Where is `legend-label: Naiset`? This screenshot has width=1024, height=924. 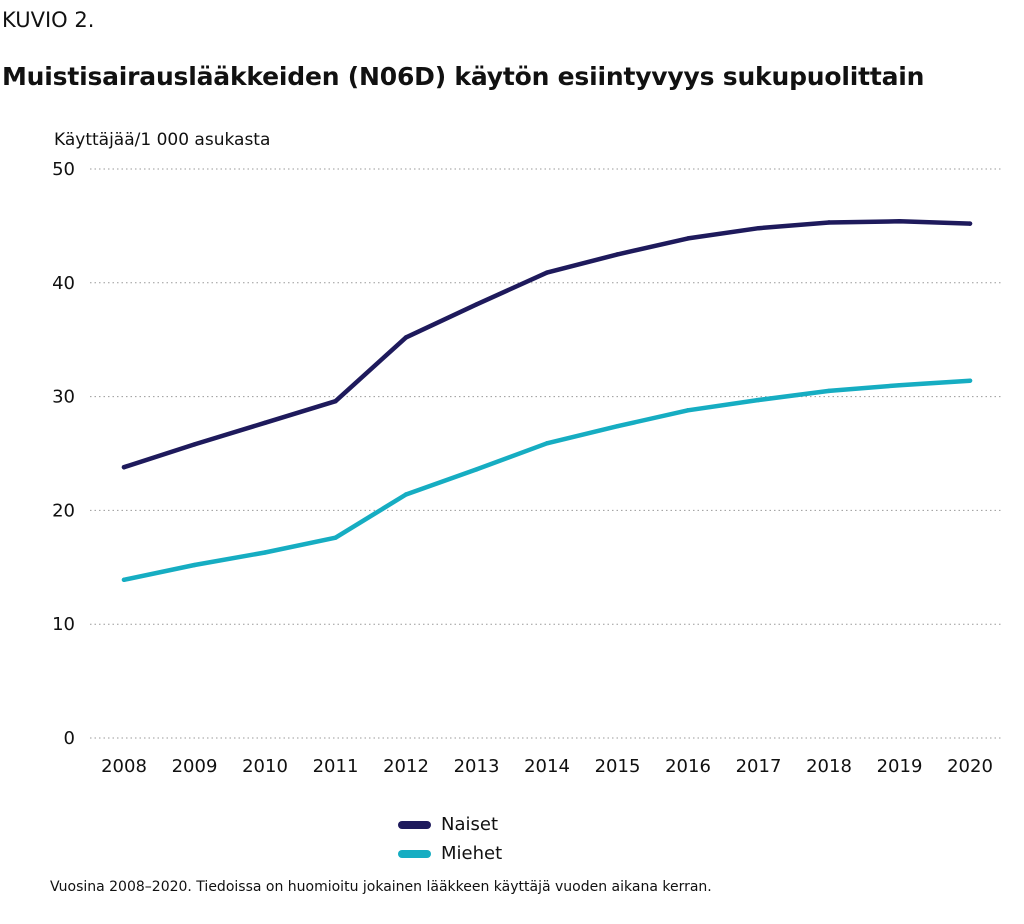 legend-label: Naiset is located at coordinates (470, 824).